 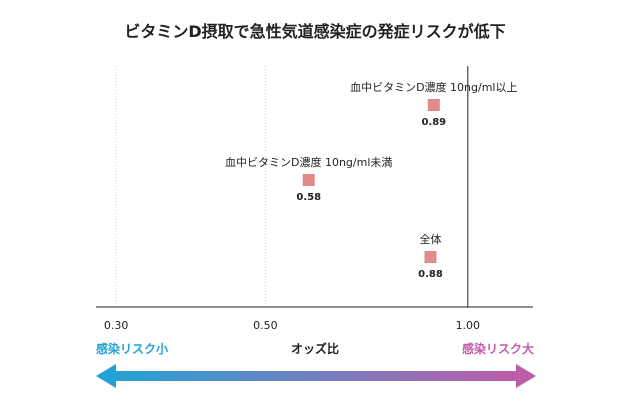 I want to click on grid-lines, so click(x=190, y=186).